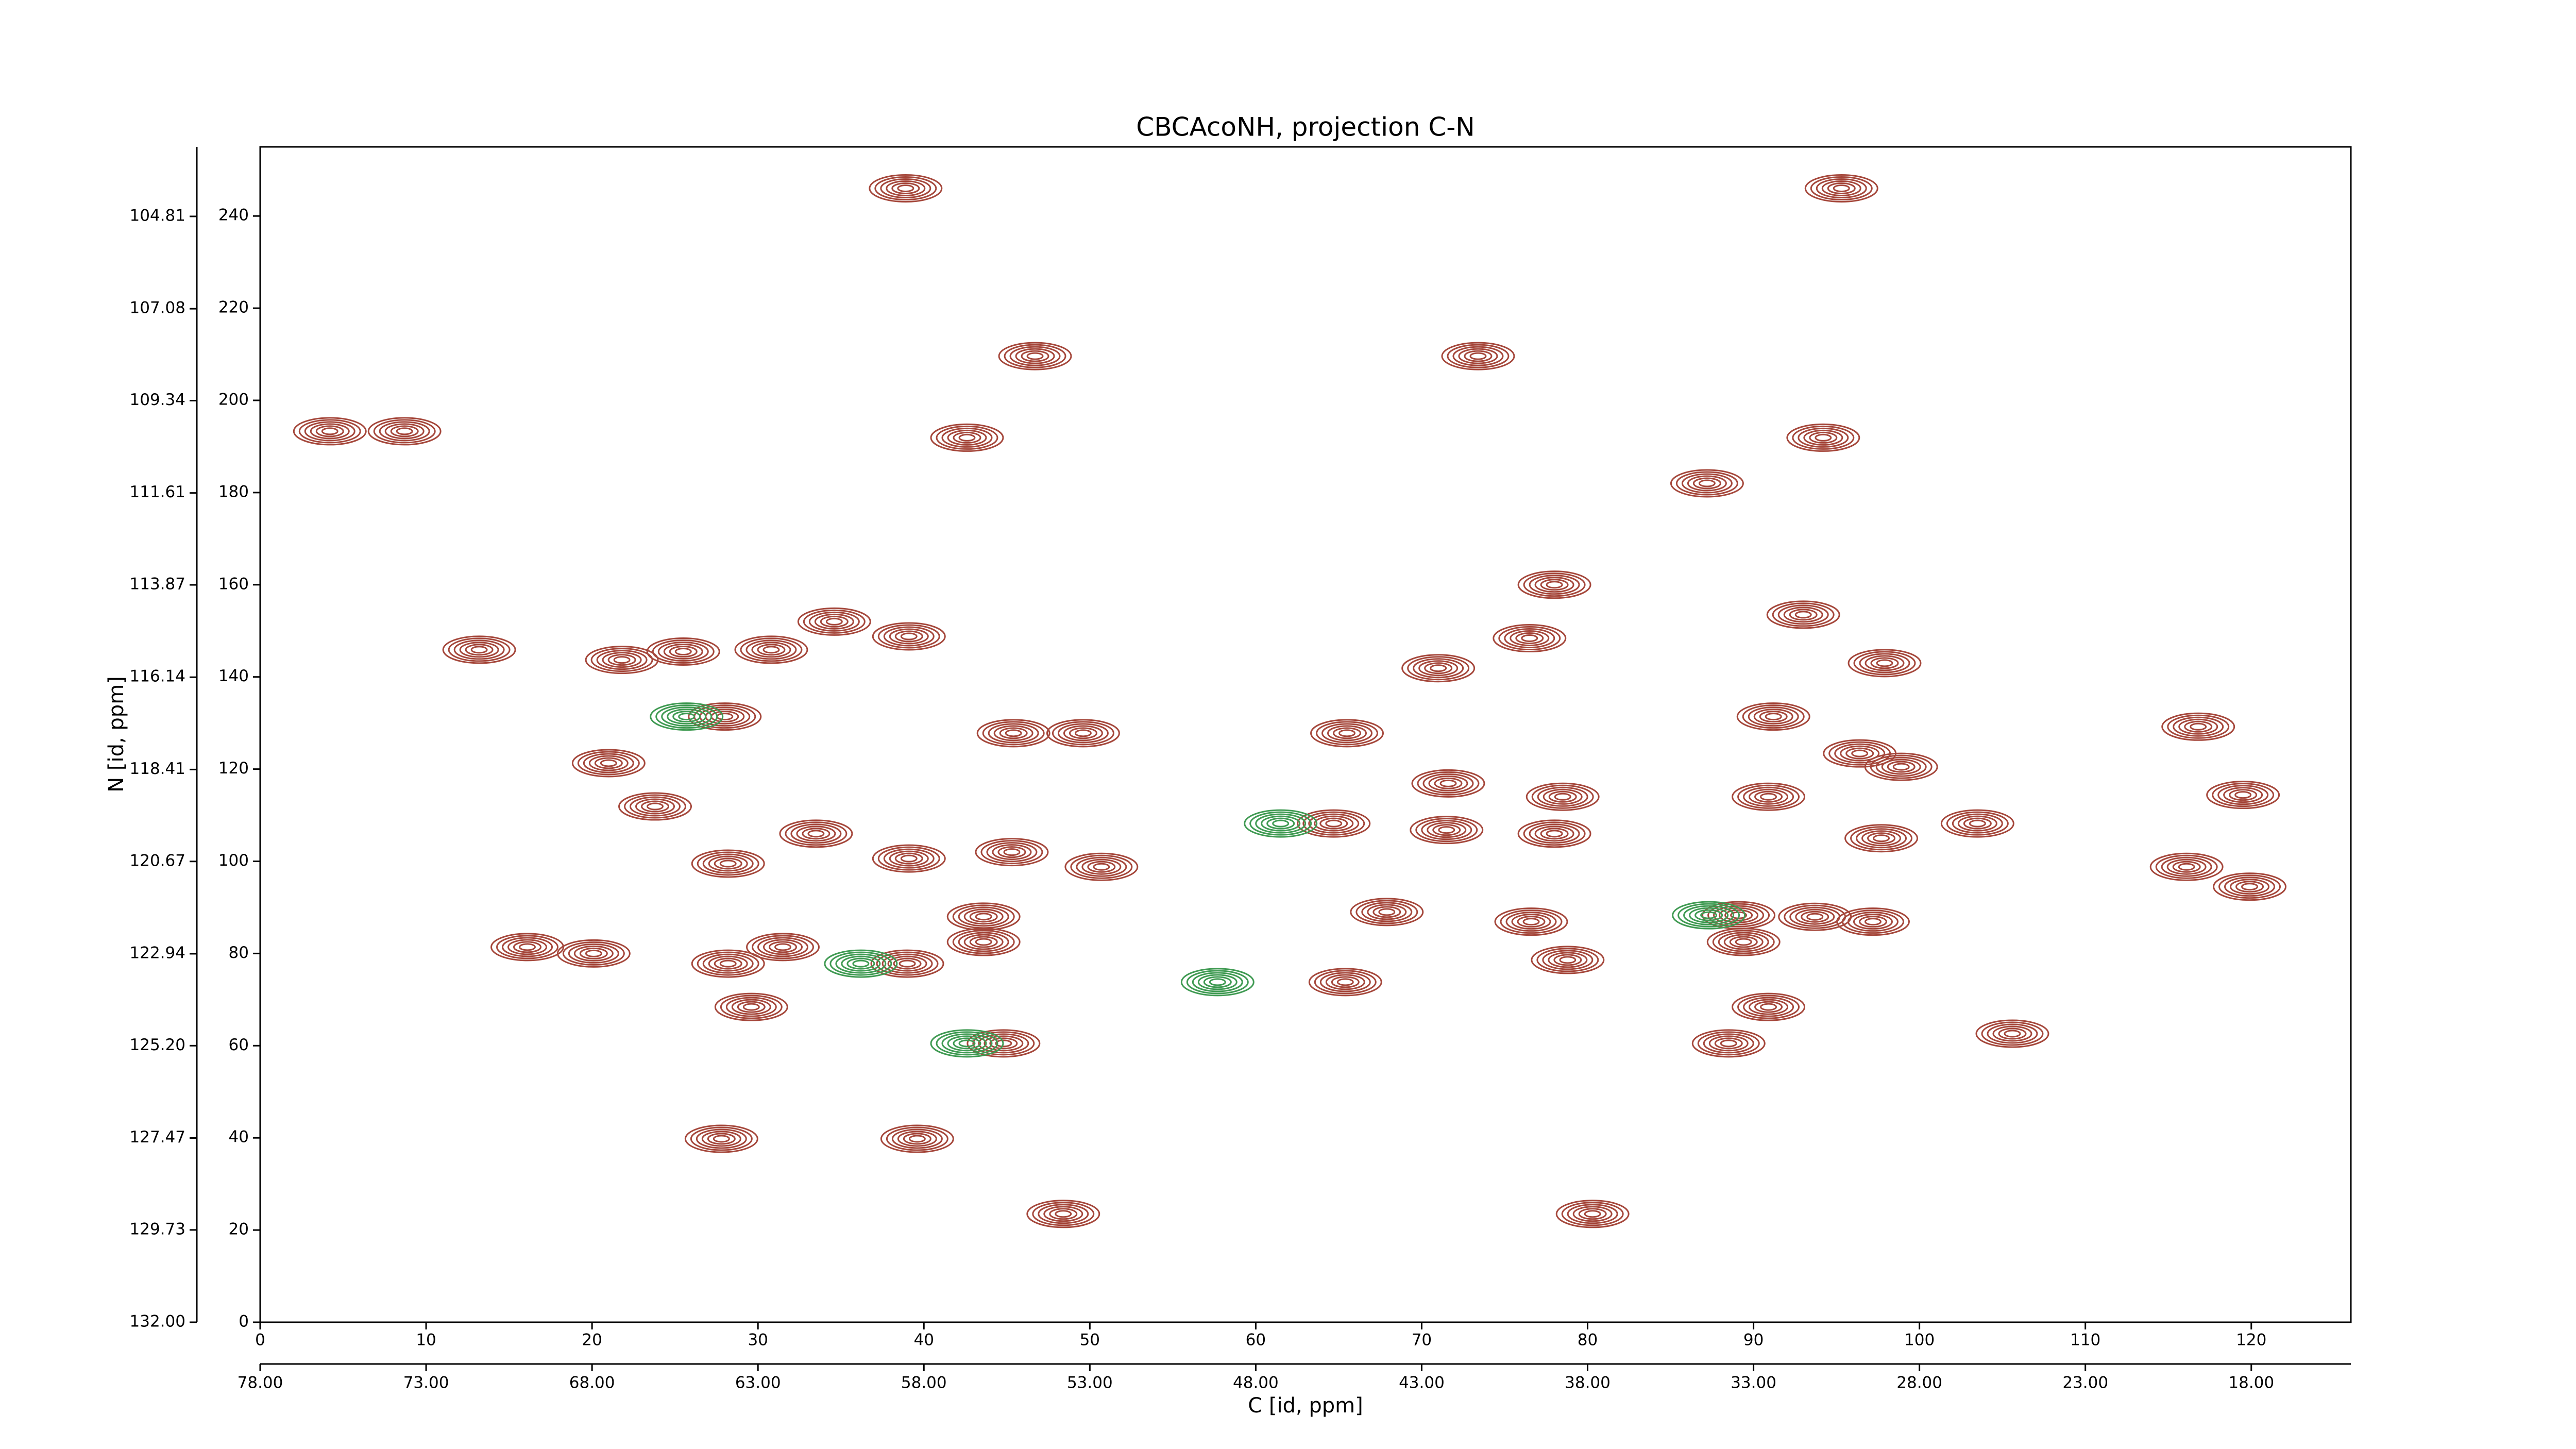 The width and height of the screenshot is (2576, 1449). I want to click on y2-tick-label: 113.87, so click(157, 584).